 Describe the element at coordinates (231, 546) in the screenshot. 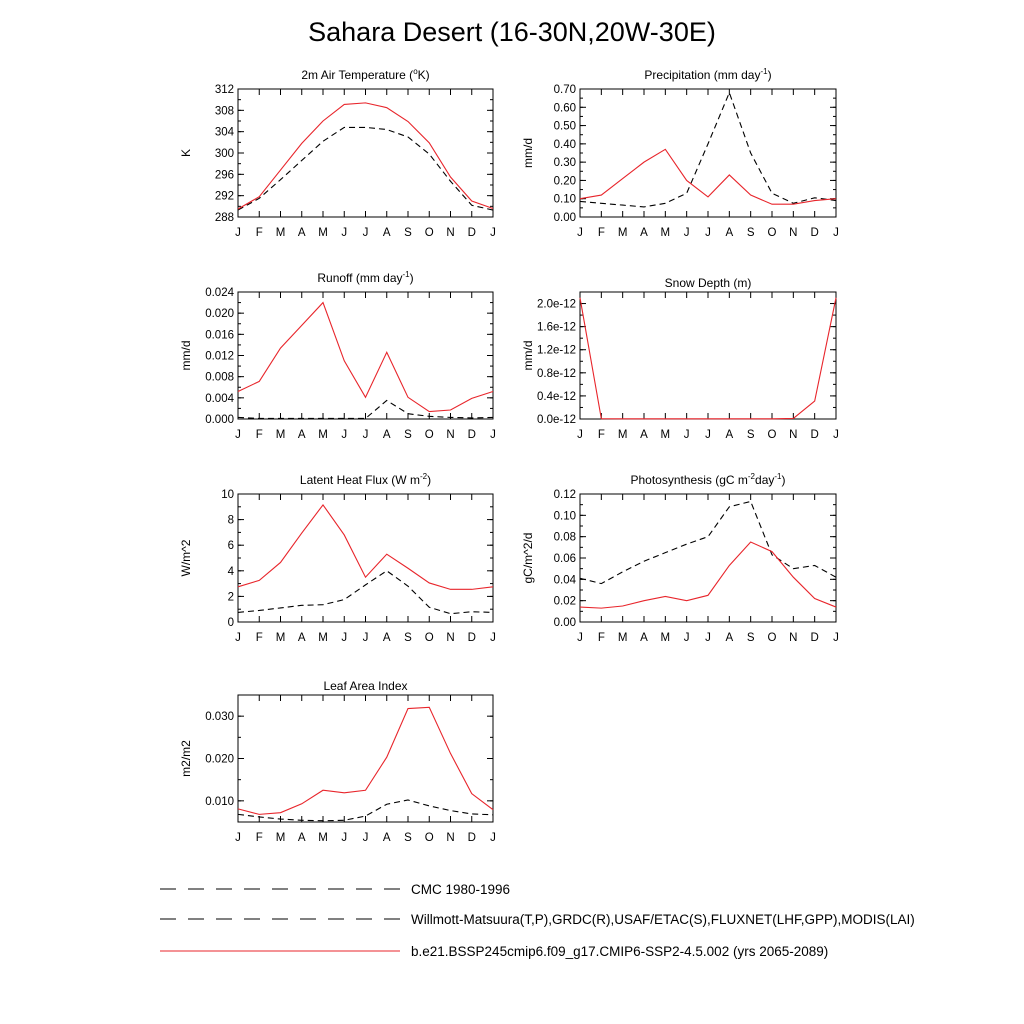

I see `y-tick-label: 6` at that location.